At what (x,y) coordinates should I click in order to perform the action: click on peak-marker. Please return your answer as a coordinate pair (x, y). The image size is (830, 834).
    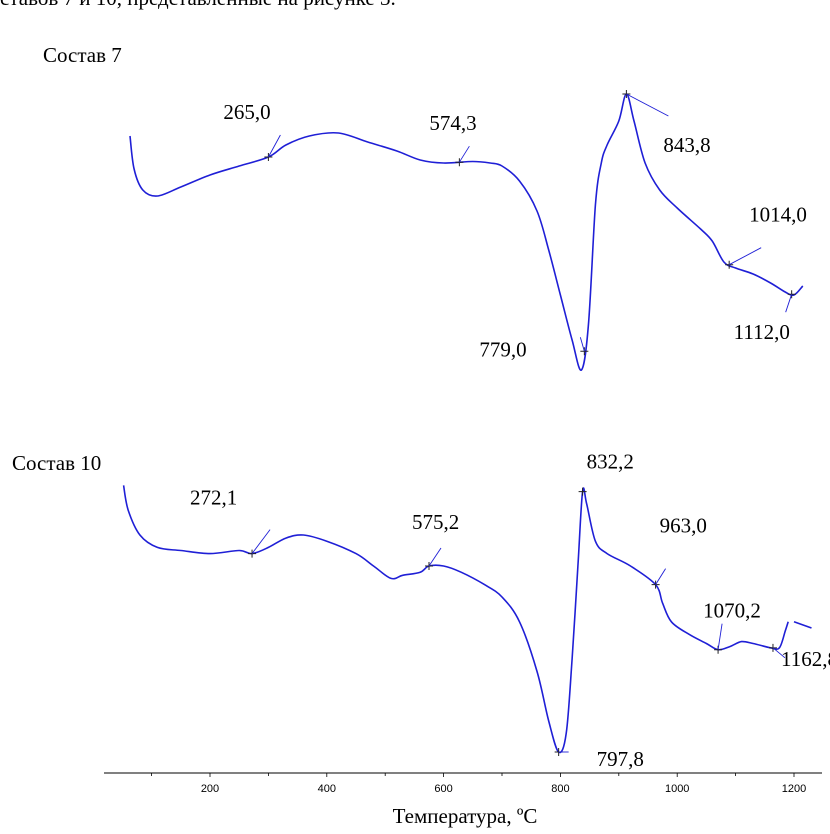
    Looking at the image, I should click on (582, 491).